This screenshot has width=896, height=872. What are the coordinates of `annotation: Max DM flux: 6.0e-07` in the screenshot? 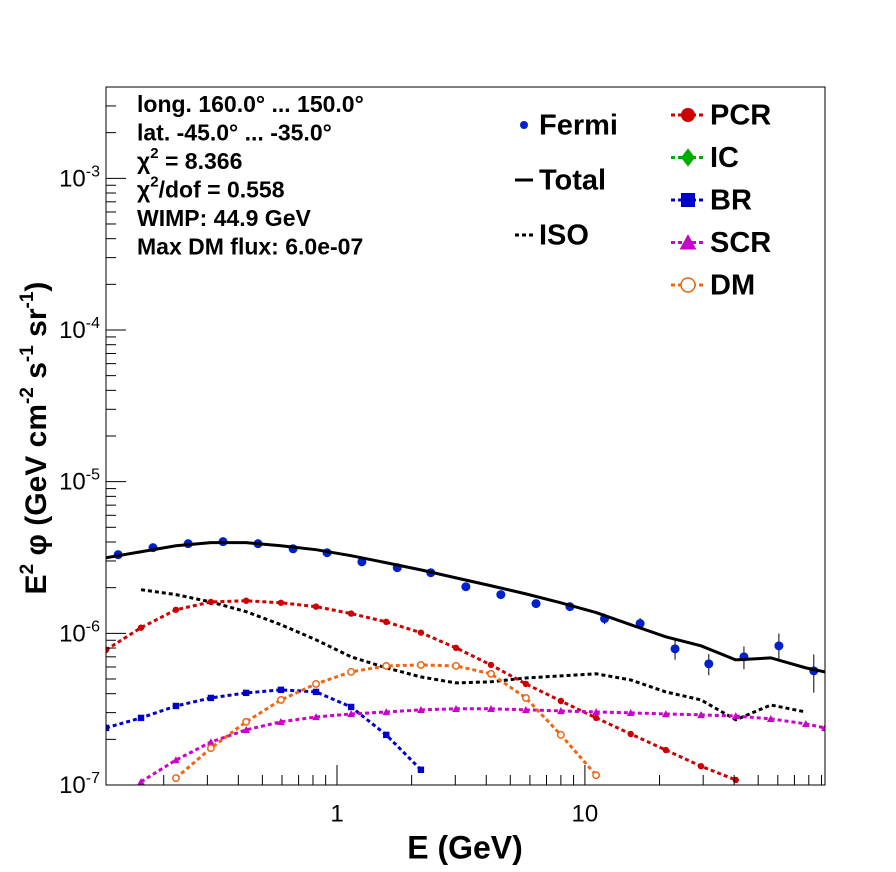 It's located at (250, 247).